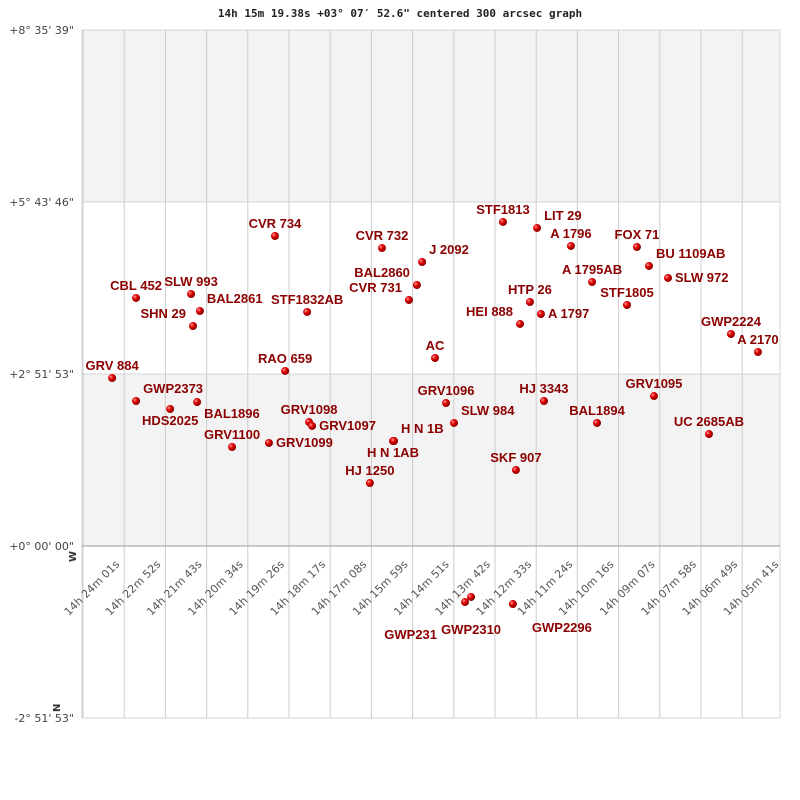 This screenshot has width=800, height=800. What do you see at coordinates (307, 299) in the screenshot?
I see `star-label: STF1832AB` at bounding box center [307, 299].